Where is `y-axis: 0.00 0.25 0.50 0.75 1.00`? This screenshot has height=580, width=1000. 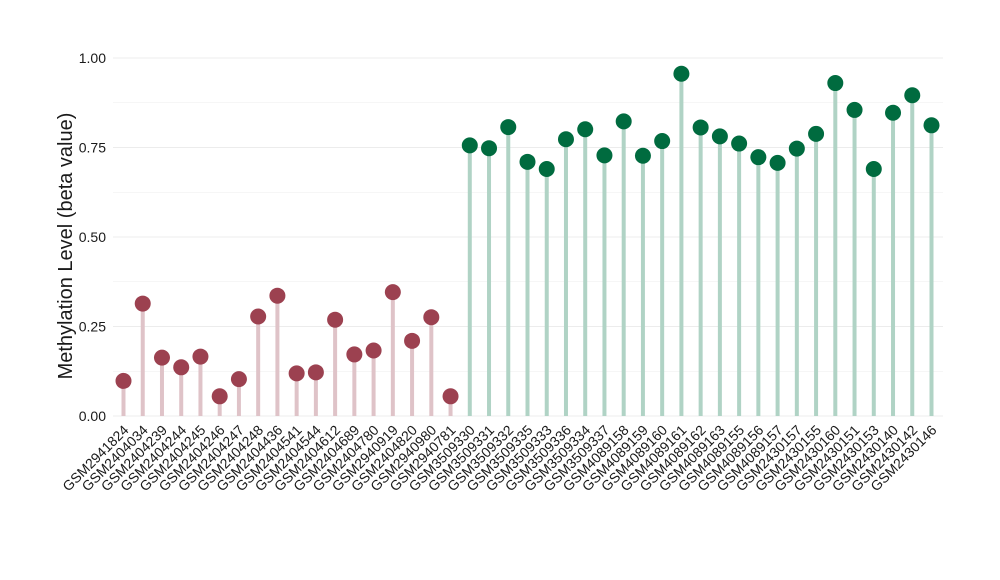 y-axis: 0.00 0.25 0.50 0.75 1.00 is located at coordinates (92, 237).